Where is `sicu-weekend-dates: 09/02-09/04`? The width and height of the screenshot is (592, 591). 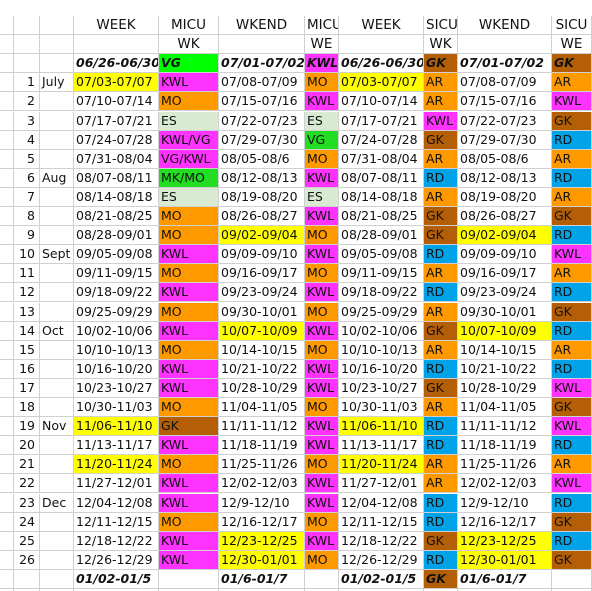
sicu-weekend-dates: 09/02-09/04 is located at coordinates (505, 236).